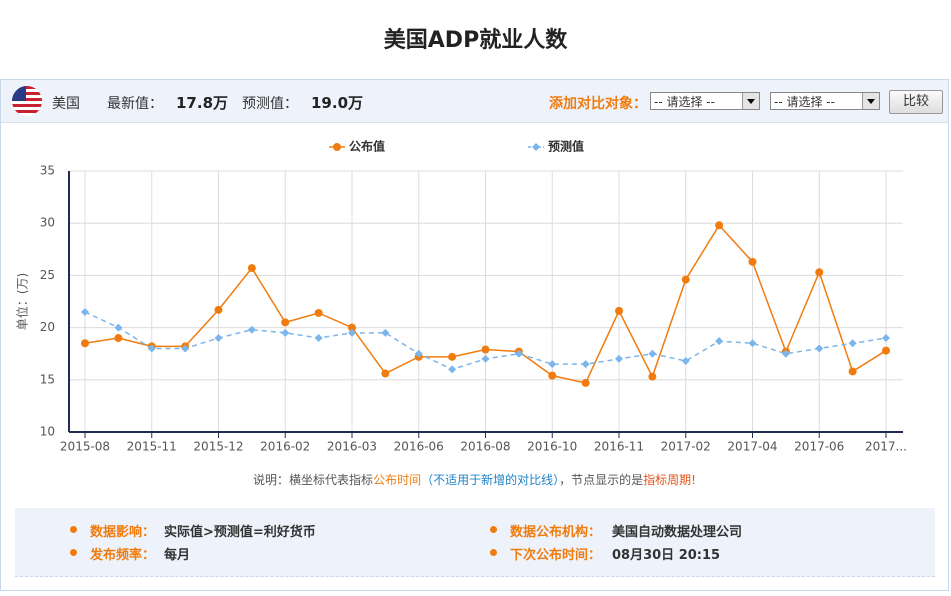  What do you see at coordinates (47, 432) in the screenshot?
I see `y-tick-label: 10` at bounding box center [47, 432].